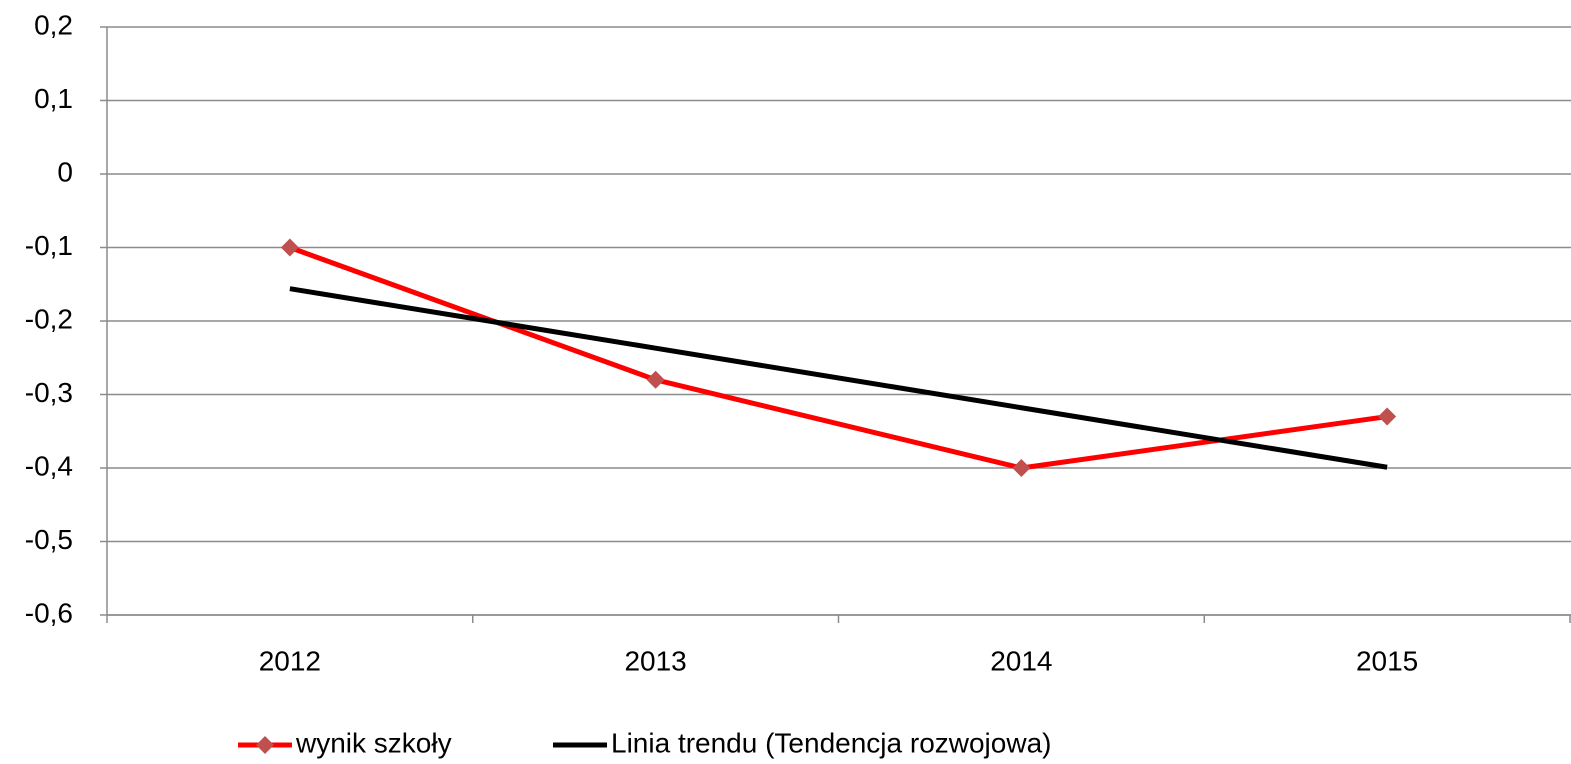 This screenshot has height=764, width=1571. Describe the element at coordinates (49, 539) in the screenshot. I see `y-tick-label: -0,5` at that location.